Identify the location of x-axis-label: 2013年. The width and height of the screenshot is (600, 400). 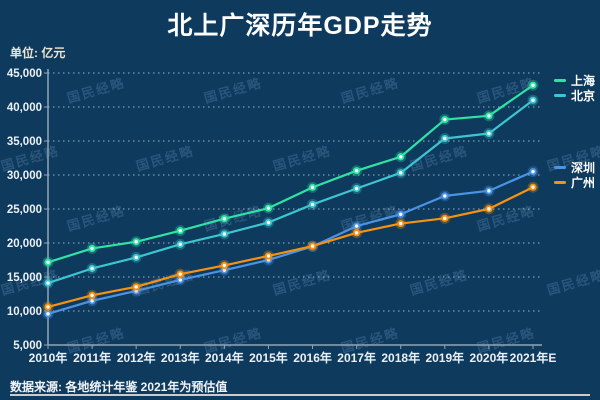
(180, 357).